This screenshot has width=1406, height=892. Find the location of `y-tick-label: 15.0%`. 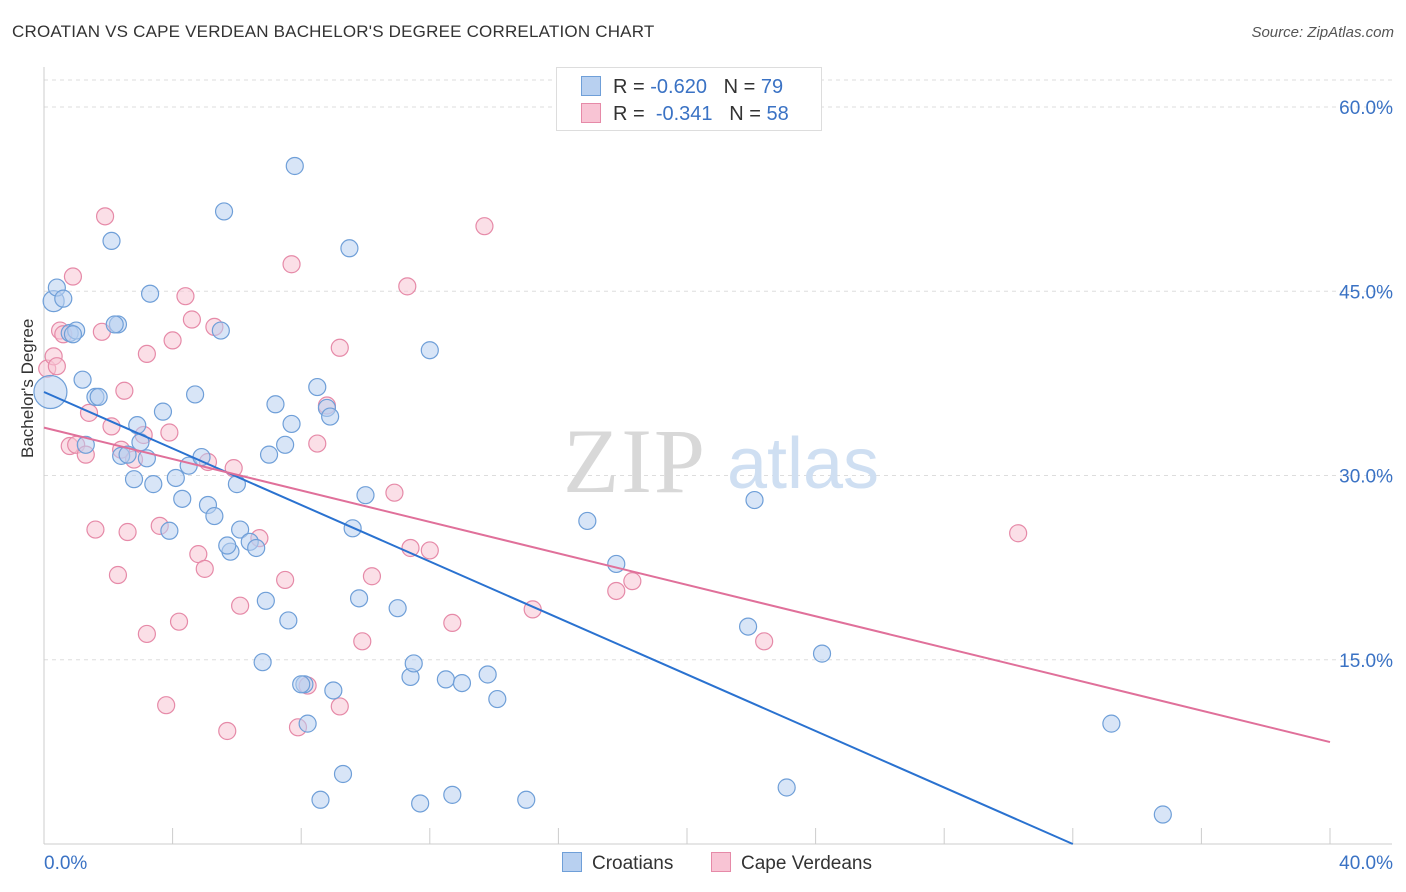

y-tick-label: 15.0% is located at coordinates (1366, 661).